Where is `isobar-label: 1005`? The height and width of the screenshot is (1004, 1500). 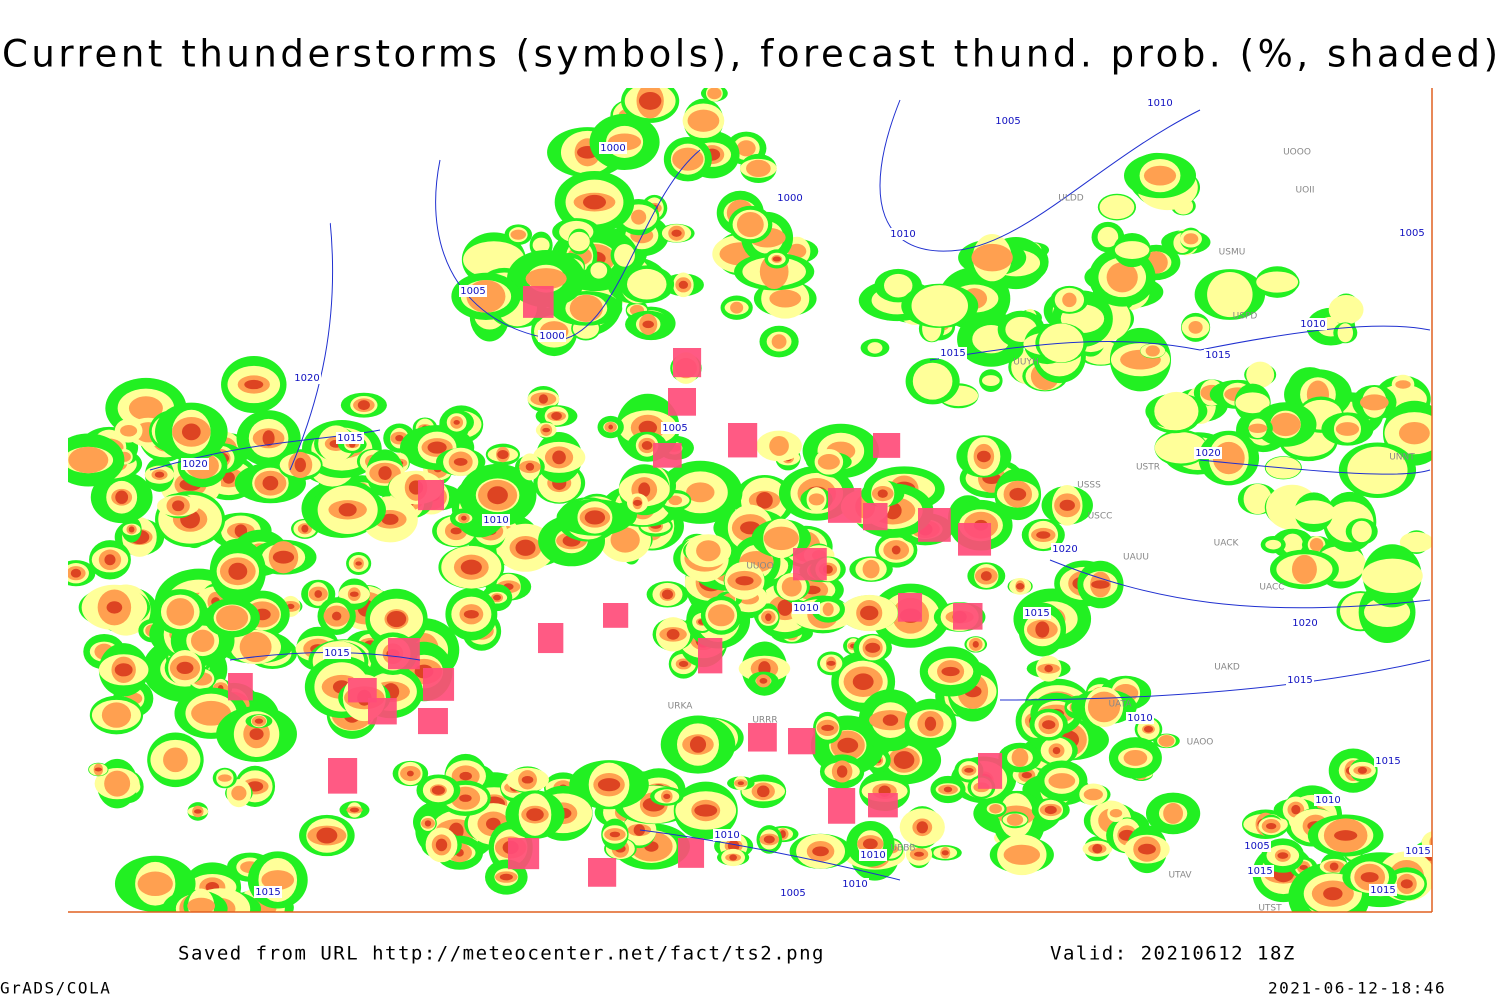
isobar-label: 1005 is located at coordinates (1256, 846).